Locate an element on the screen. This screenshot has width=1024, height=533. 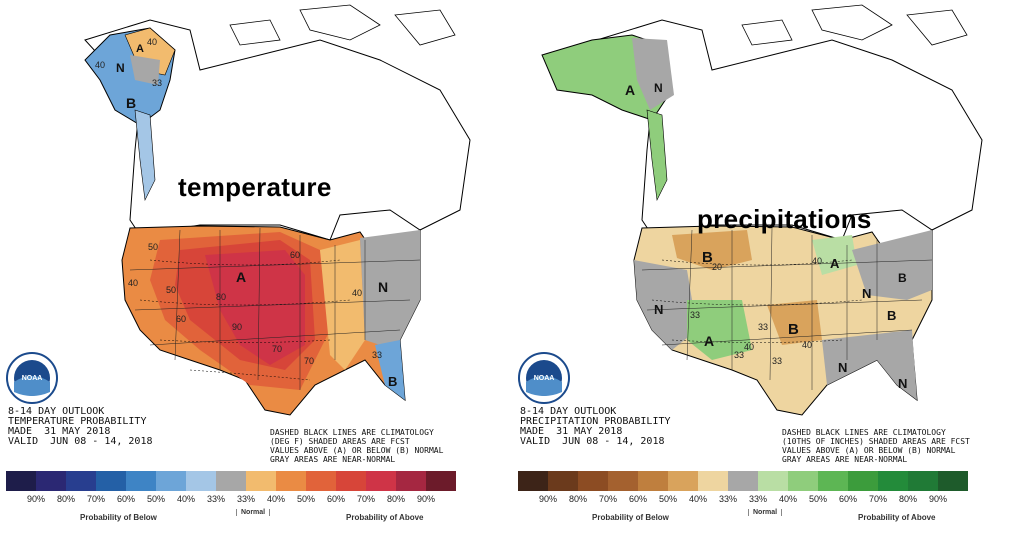
tick-spacer is located at coordinates (13, 499).